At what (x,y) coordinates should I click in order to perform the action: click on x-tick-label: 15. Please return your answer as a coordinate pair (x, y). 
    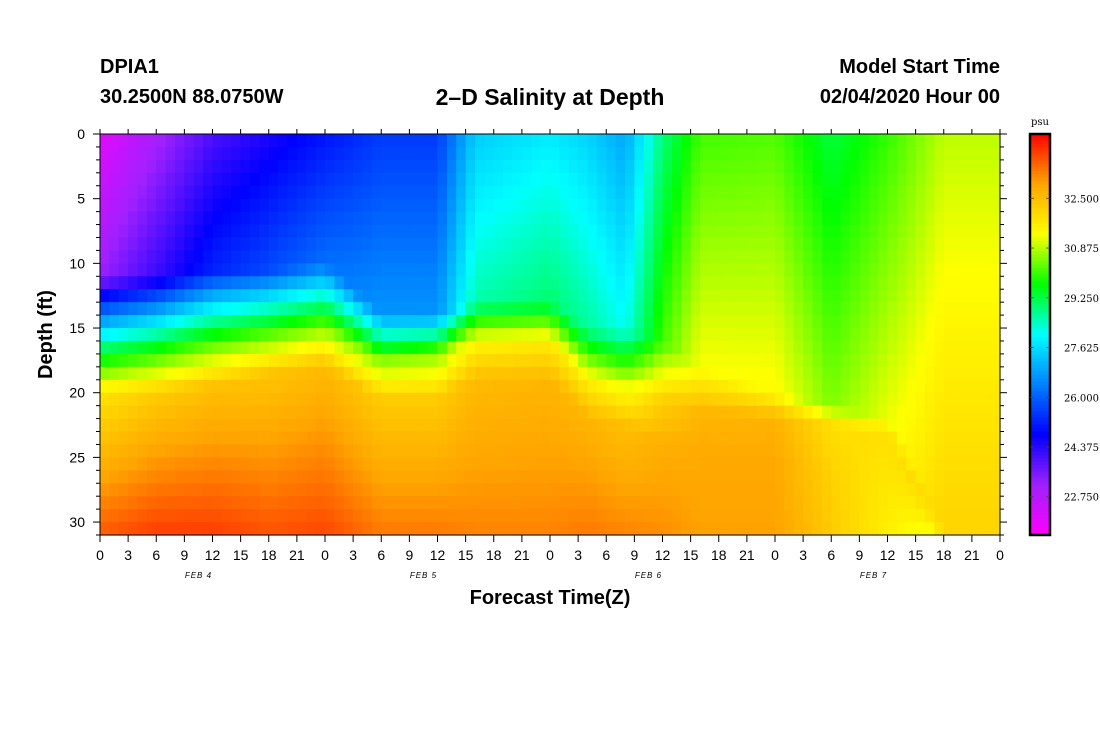
    Looking at the image, I should click on (241, 555).